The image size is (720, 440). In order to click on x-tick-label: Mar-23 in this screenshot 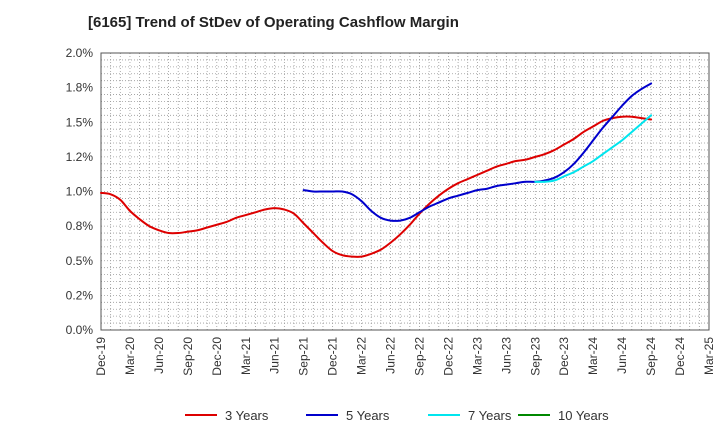, I will do `click(477, 356)`.